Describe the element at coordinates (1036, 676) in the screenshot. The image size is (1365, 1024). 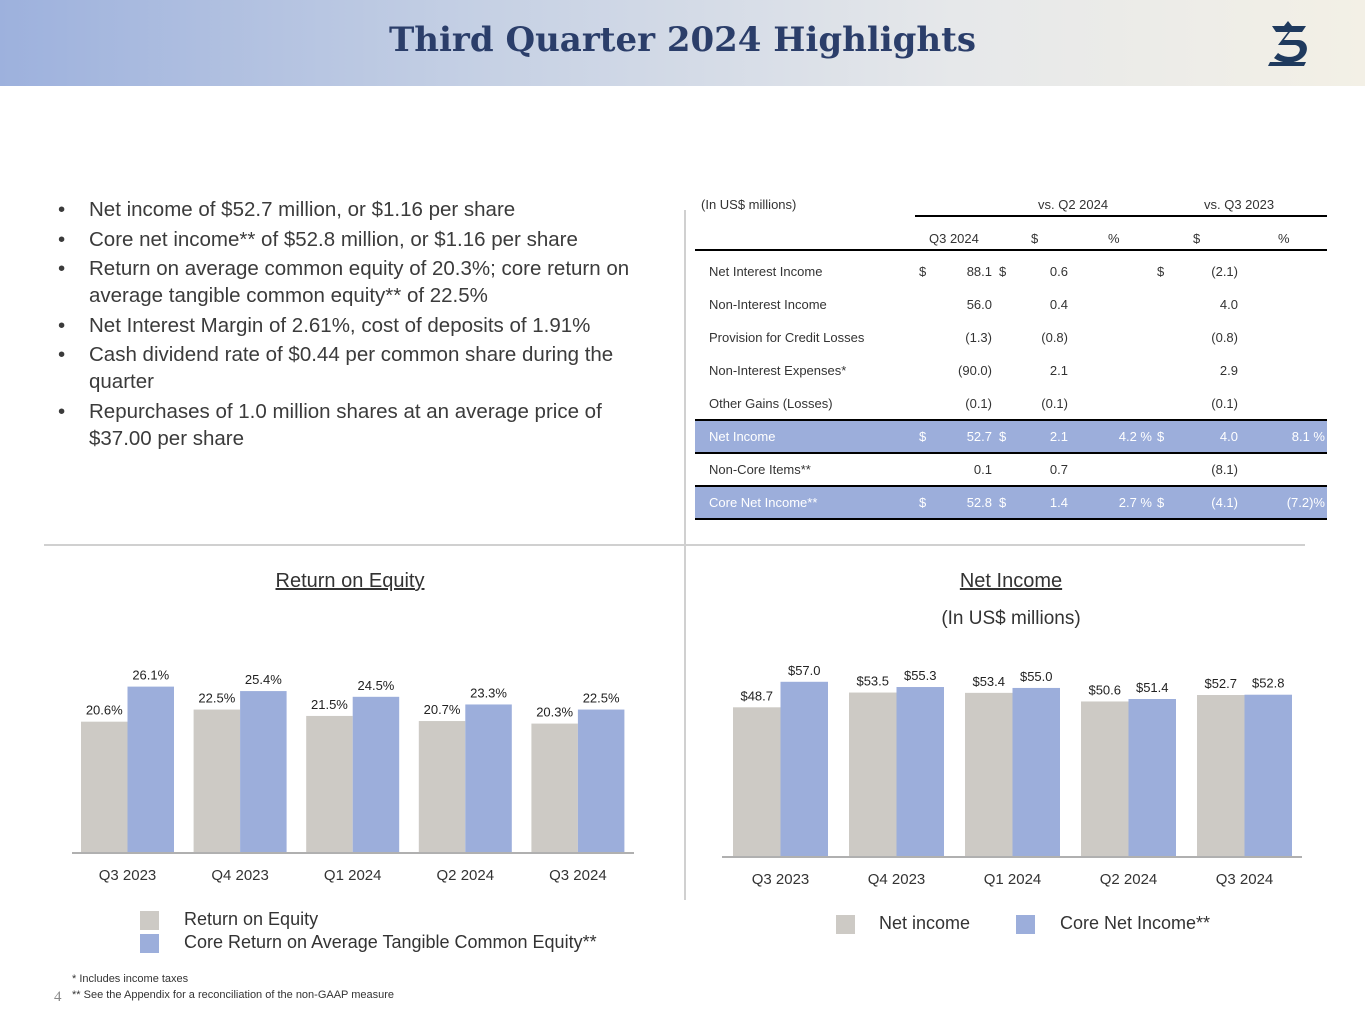
I see `data-label: $55.0` at that location.